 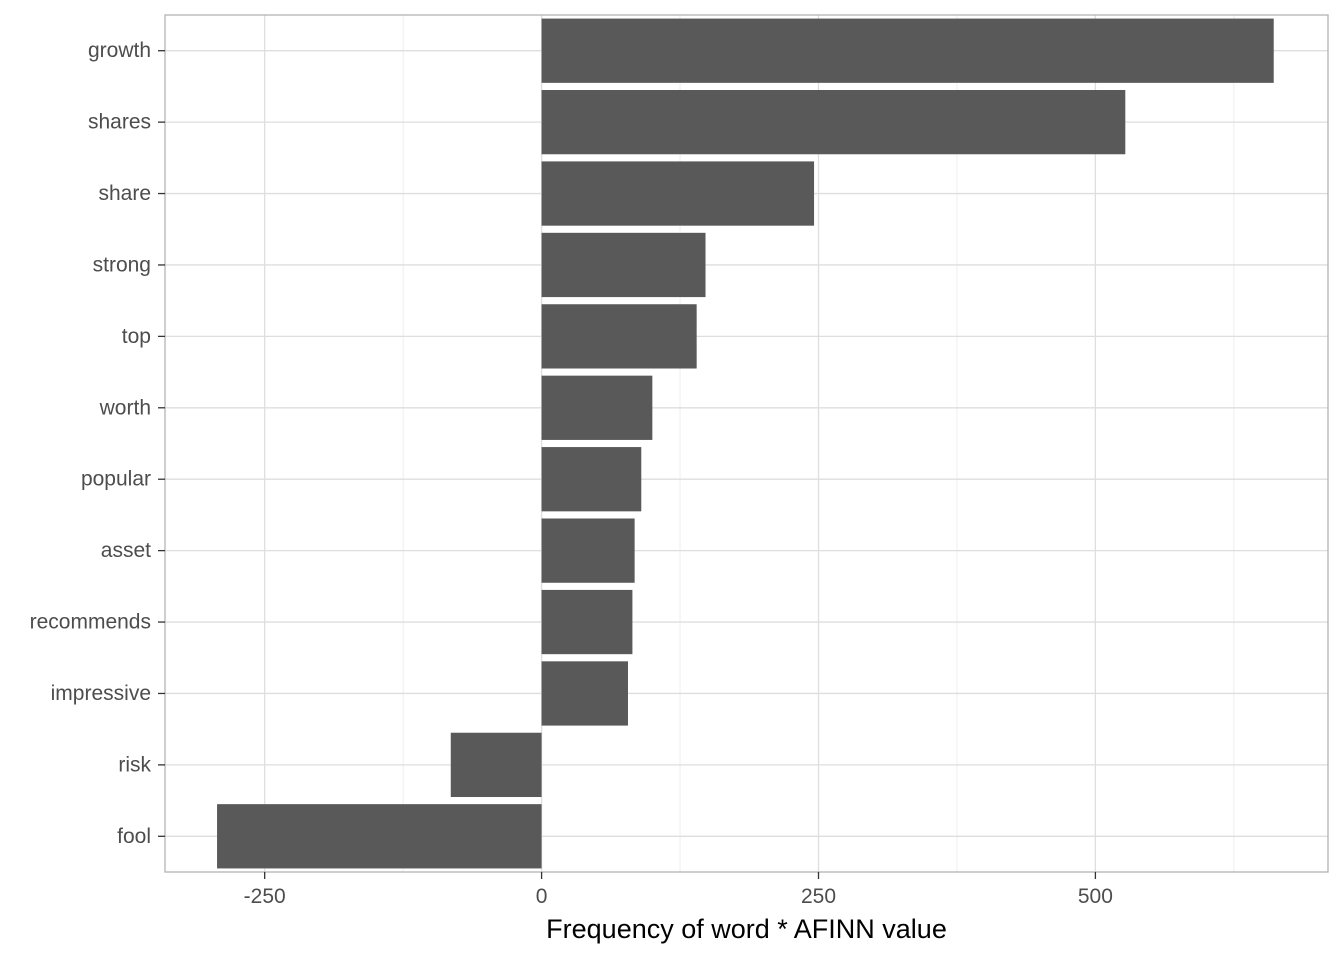 I want to click on y-tick-label: growth, so click(x=119, y=50).